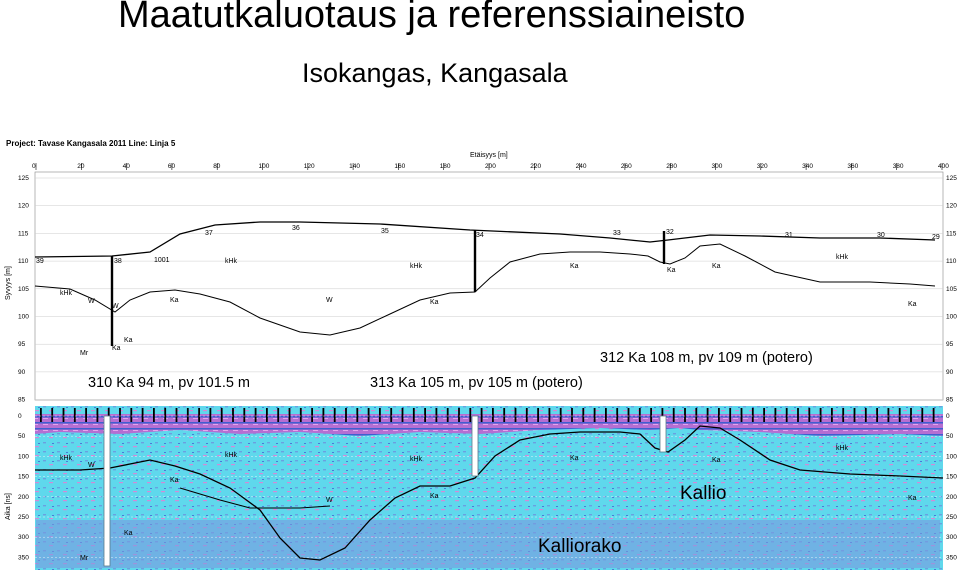 The width and height of the screenshot is (960, 574). What do you see at coordinates (881, 235) in the screenshot?
I see `point-label: 30` at bounding box center [881, 235].